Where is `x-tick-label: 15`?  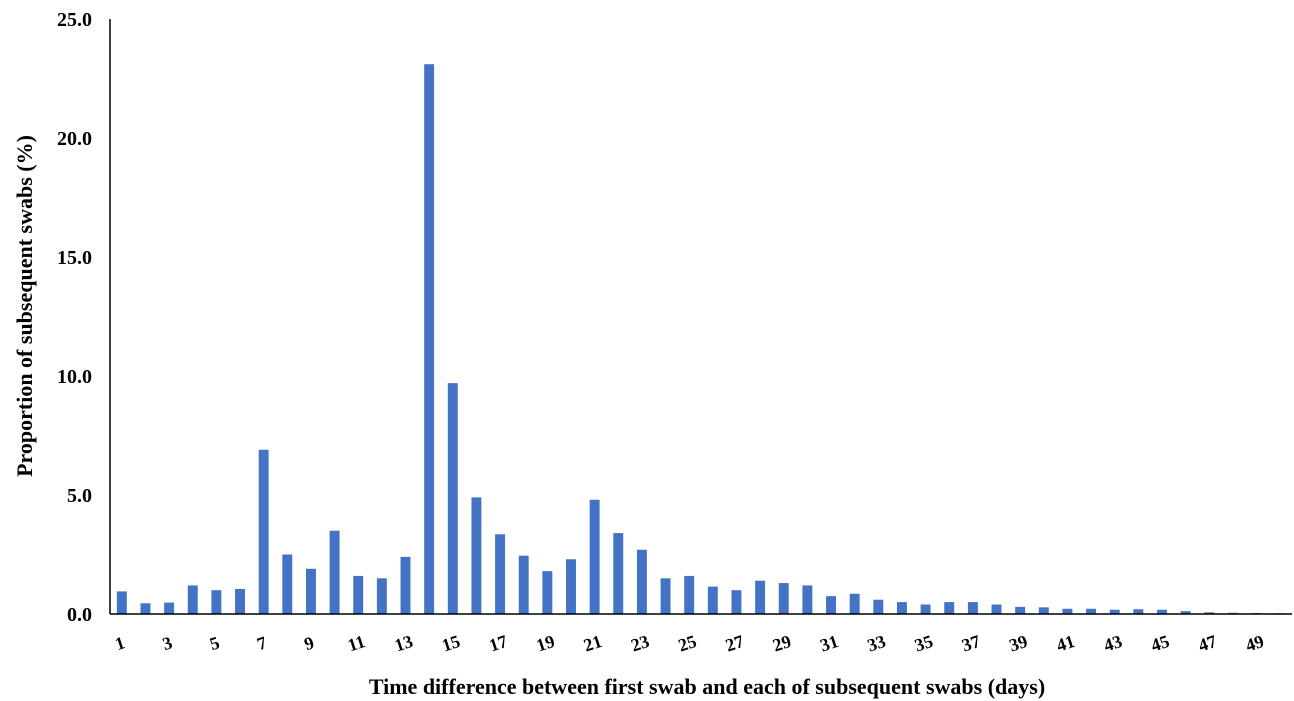
x-tick-label: 15 is located at coordinates (450, 643).